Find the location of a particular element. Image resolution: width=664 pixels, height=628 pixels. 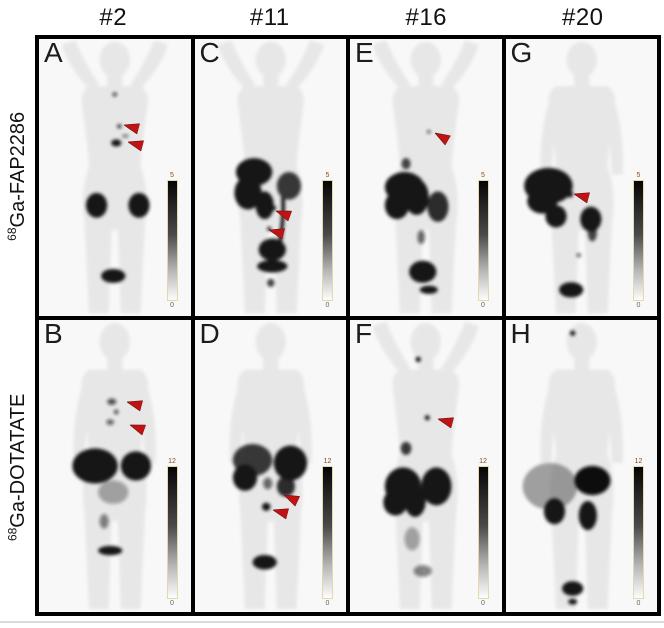

column-header-patient11: #11 is located at coordinates (269, 17).